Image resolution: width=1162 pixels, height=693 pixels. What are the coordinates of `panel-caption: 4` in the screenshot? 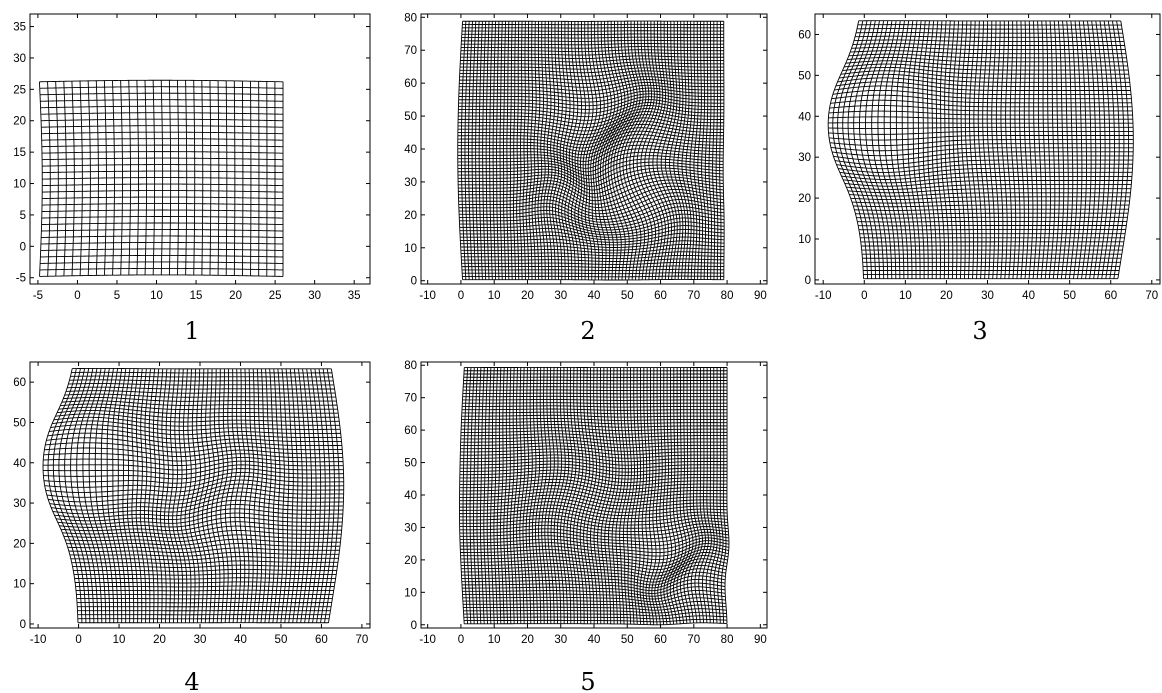 It's located at (191, 680).